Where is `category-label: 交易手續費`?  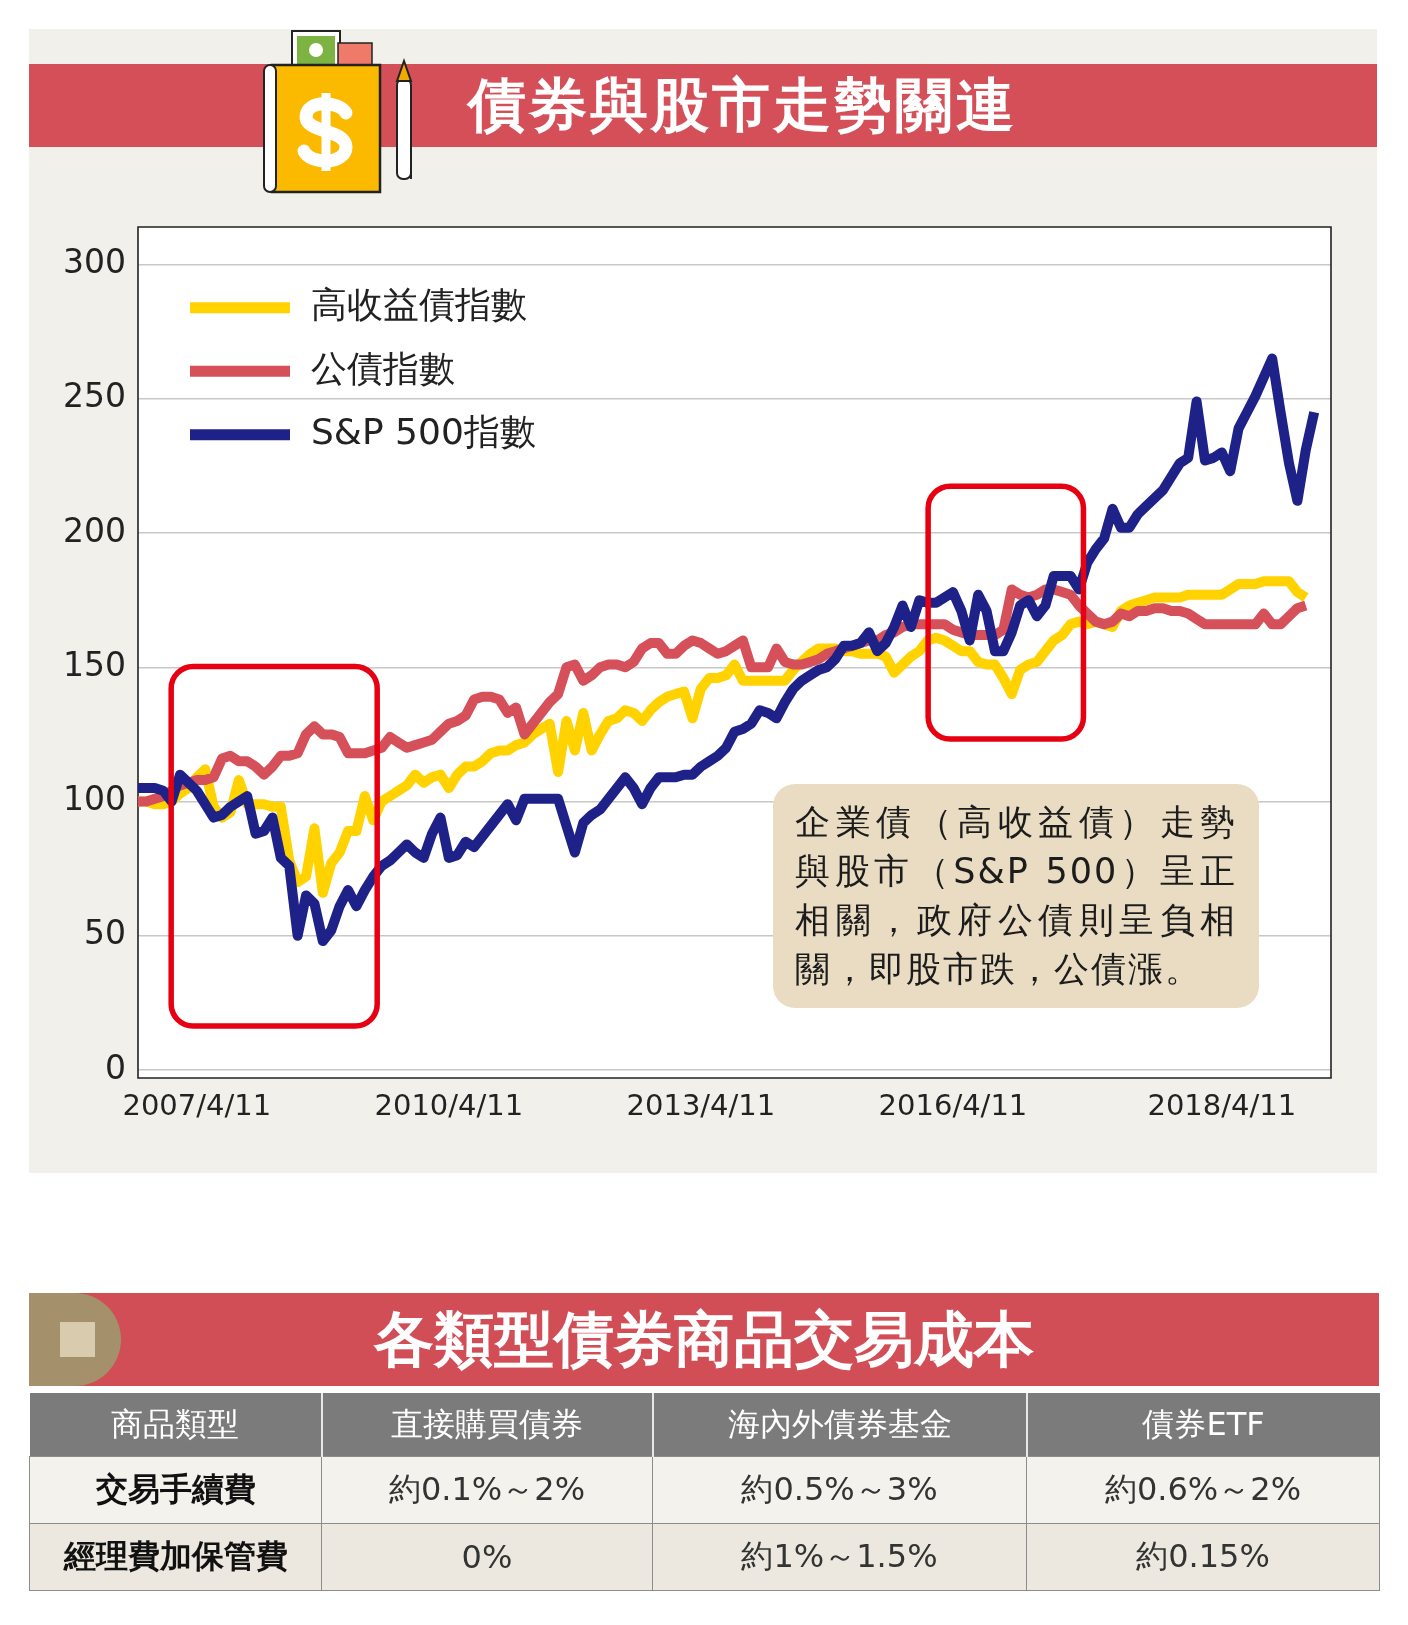
category-label: 交易手續費 is located at coordinates (175, 1489).